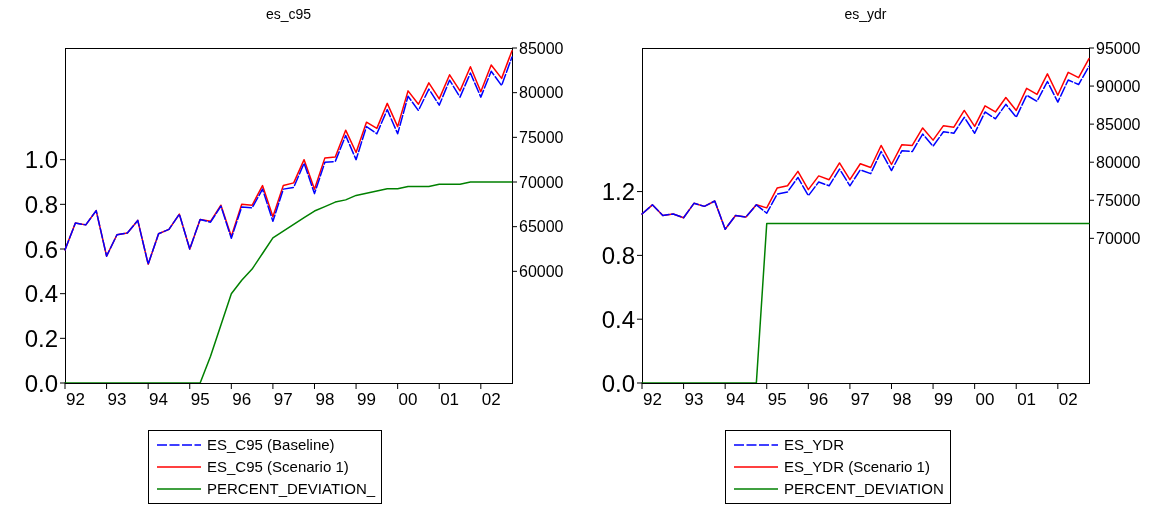 The height and width of the screenshot is (511, 1164). What do you see at coordinates (541, 272) in the screenshot?
I see `y2-tick-label: 60000` at bounding box center [541, 272].